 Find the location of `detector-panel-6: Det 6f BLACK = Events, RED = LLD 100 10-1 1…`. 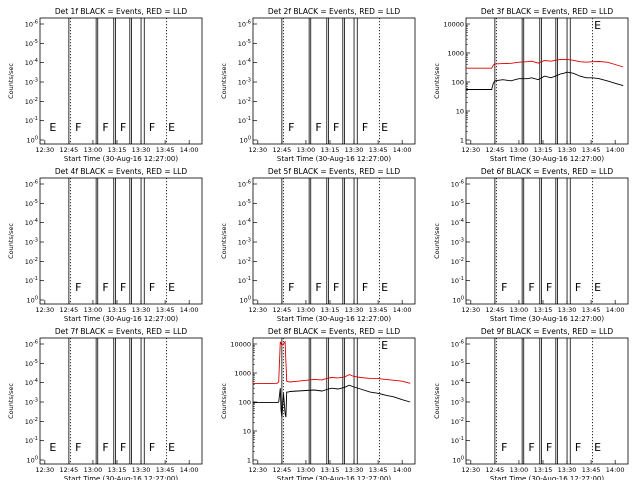

detector-panel-6: Det 6f BLACK = Events, RED = LLD 100 10-1 1… is located at coordinates (531, 245).